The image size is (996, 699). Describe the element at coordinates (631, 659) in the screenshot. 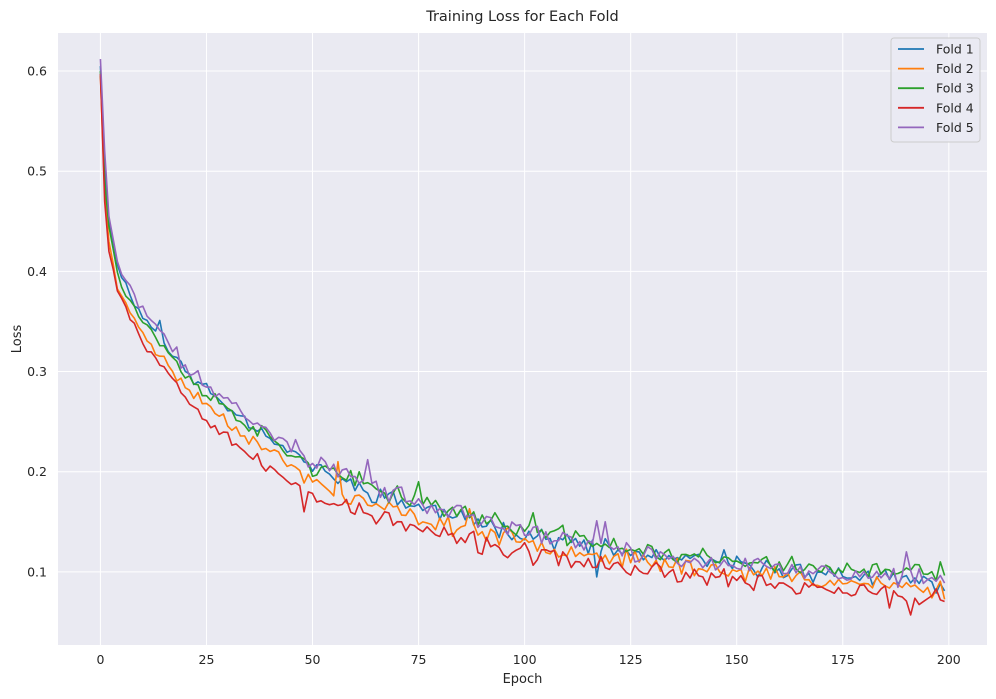

I see `x-tick-label: 125` at that location.